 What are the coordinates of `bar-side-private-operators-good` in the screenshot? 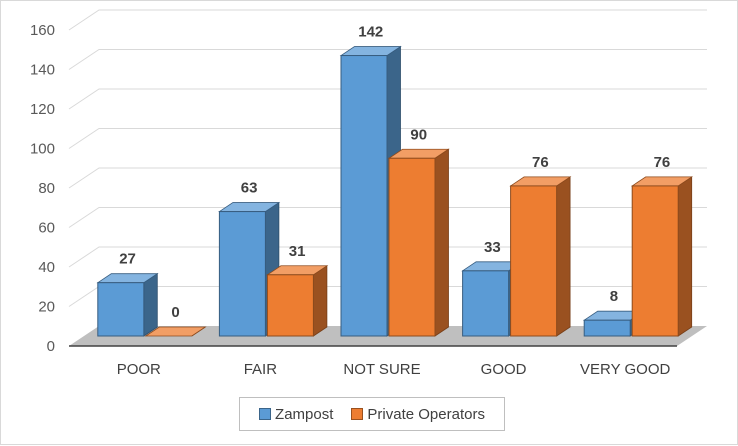 It's located at (563, 256).